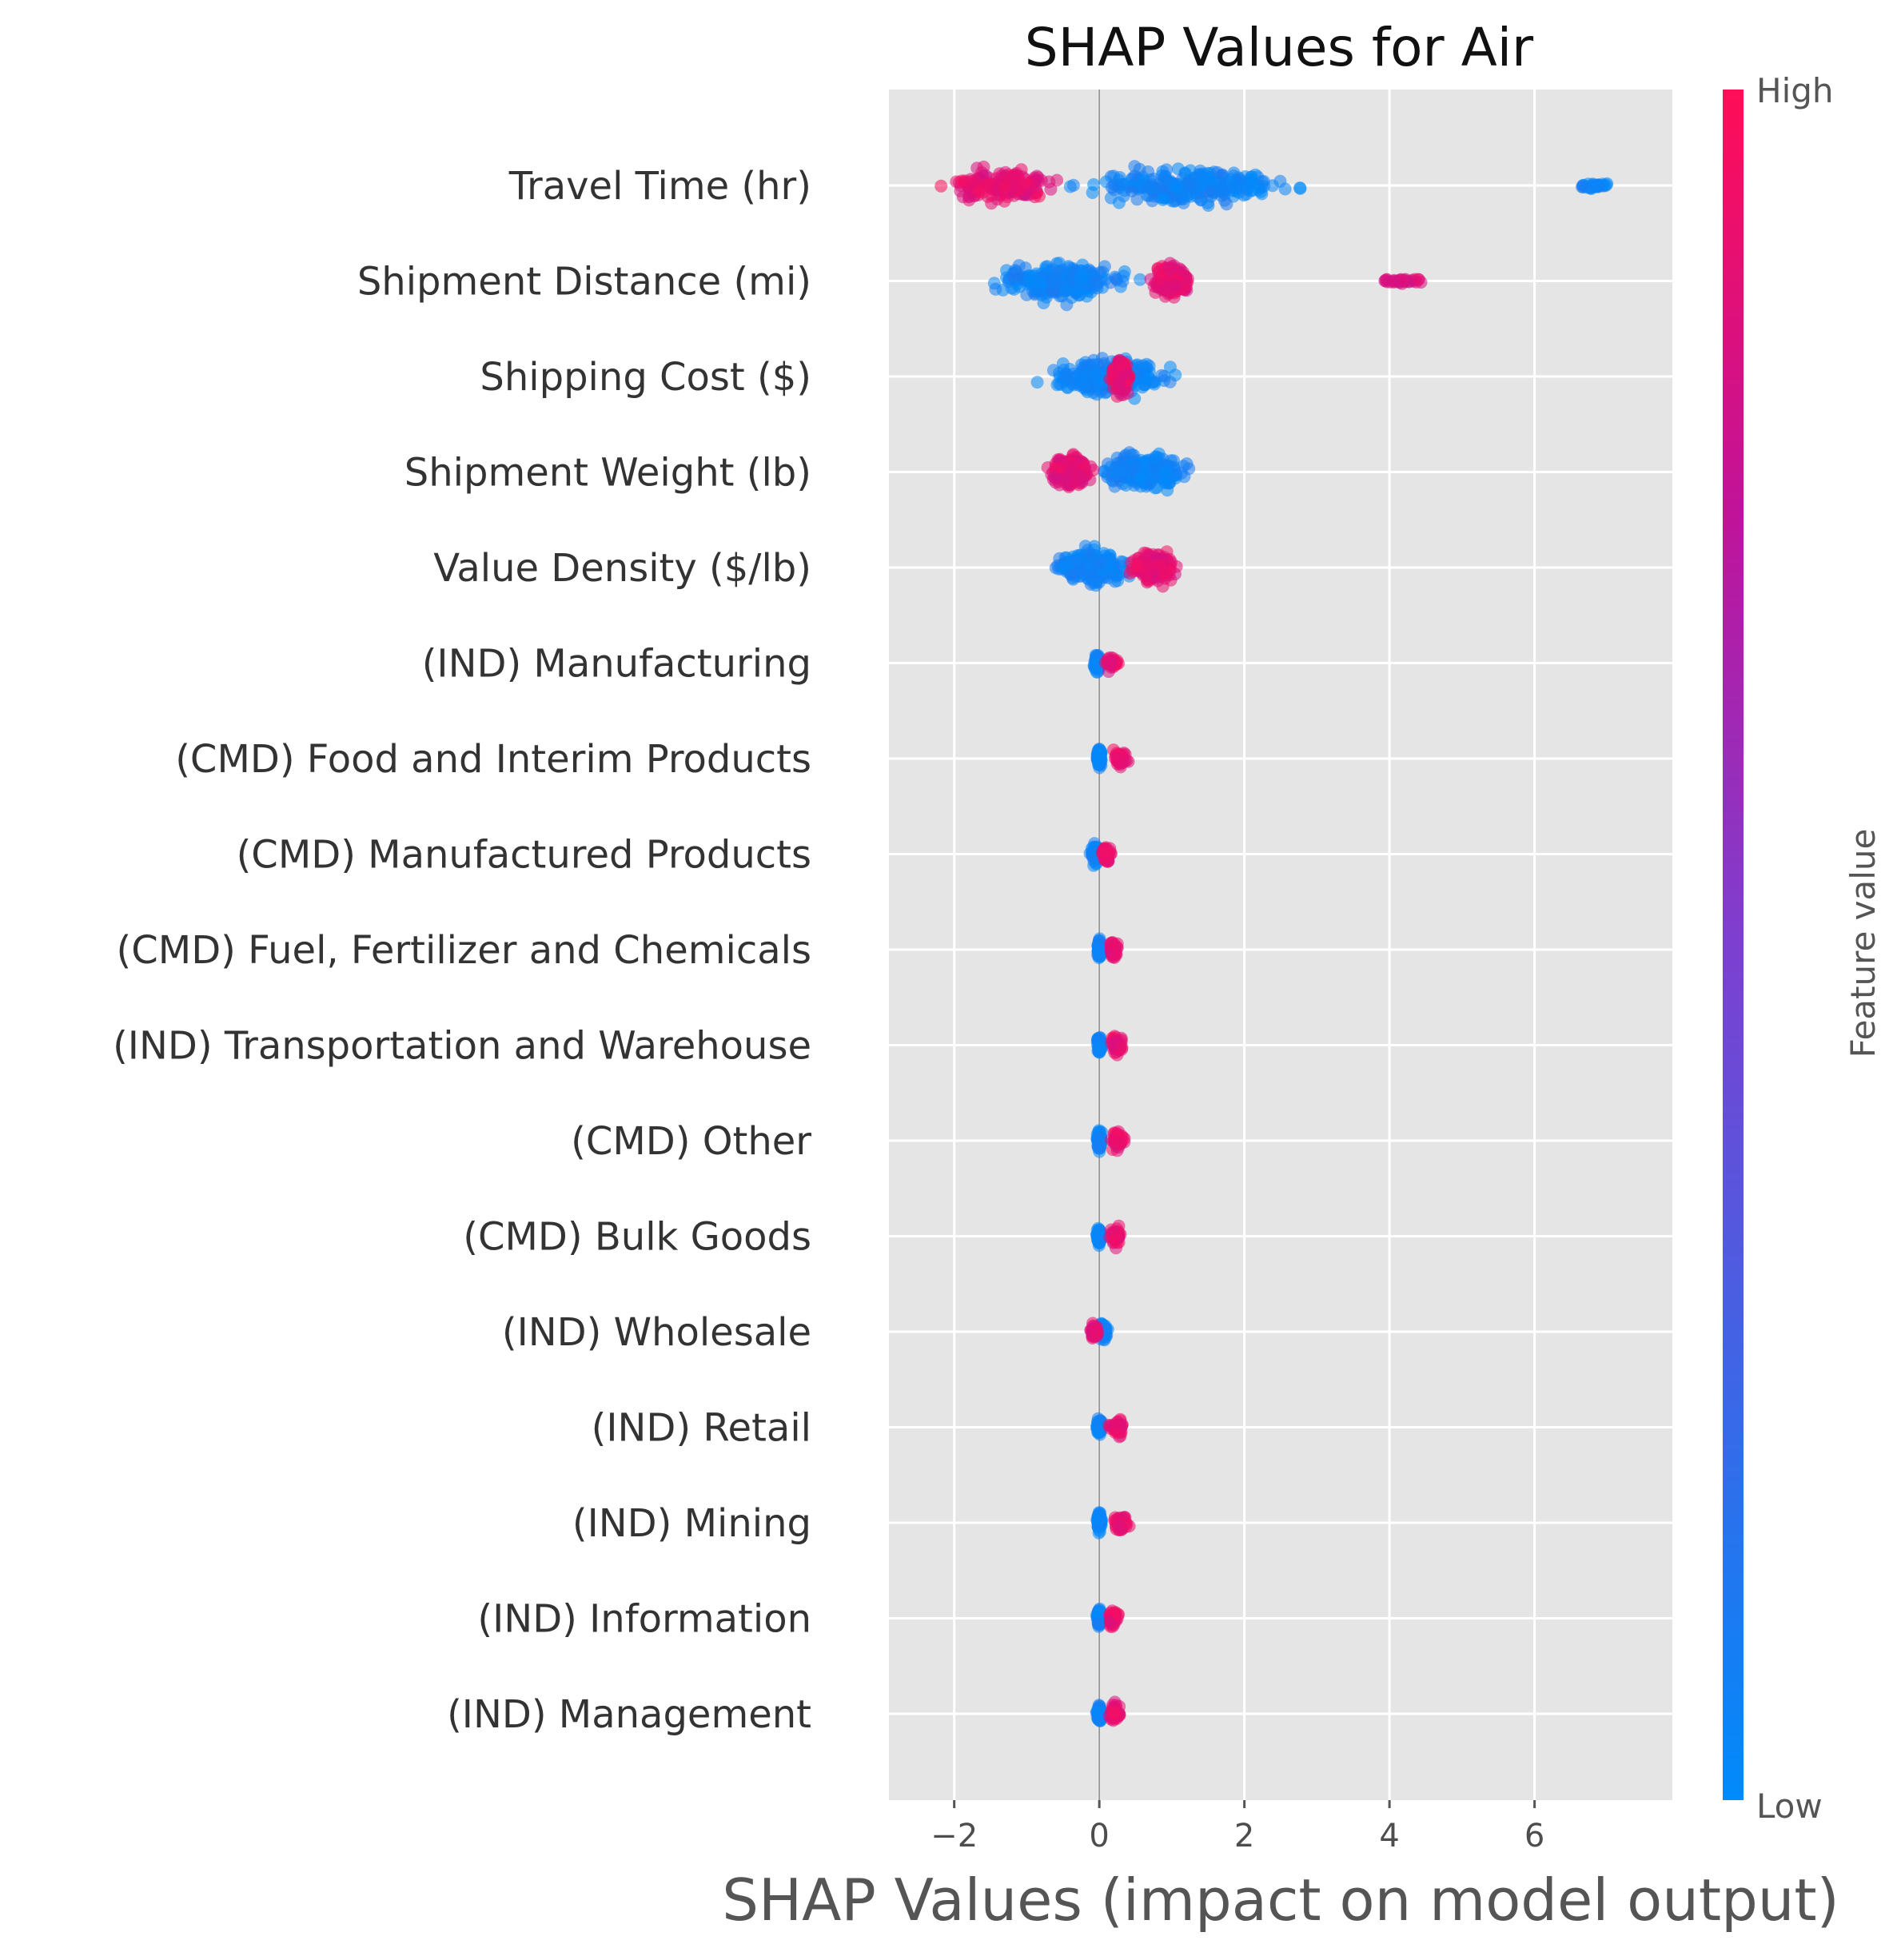 The image size is (1901, 1960). Describe the element at coordinates (493, 759) in the screenshot. I see `feature-label: (CMD) Food and Interim Products` at that location.